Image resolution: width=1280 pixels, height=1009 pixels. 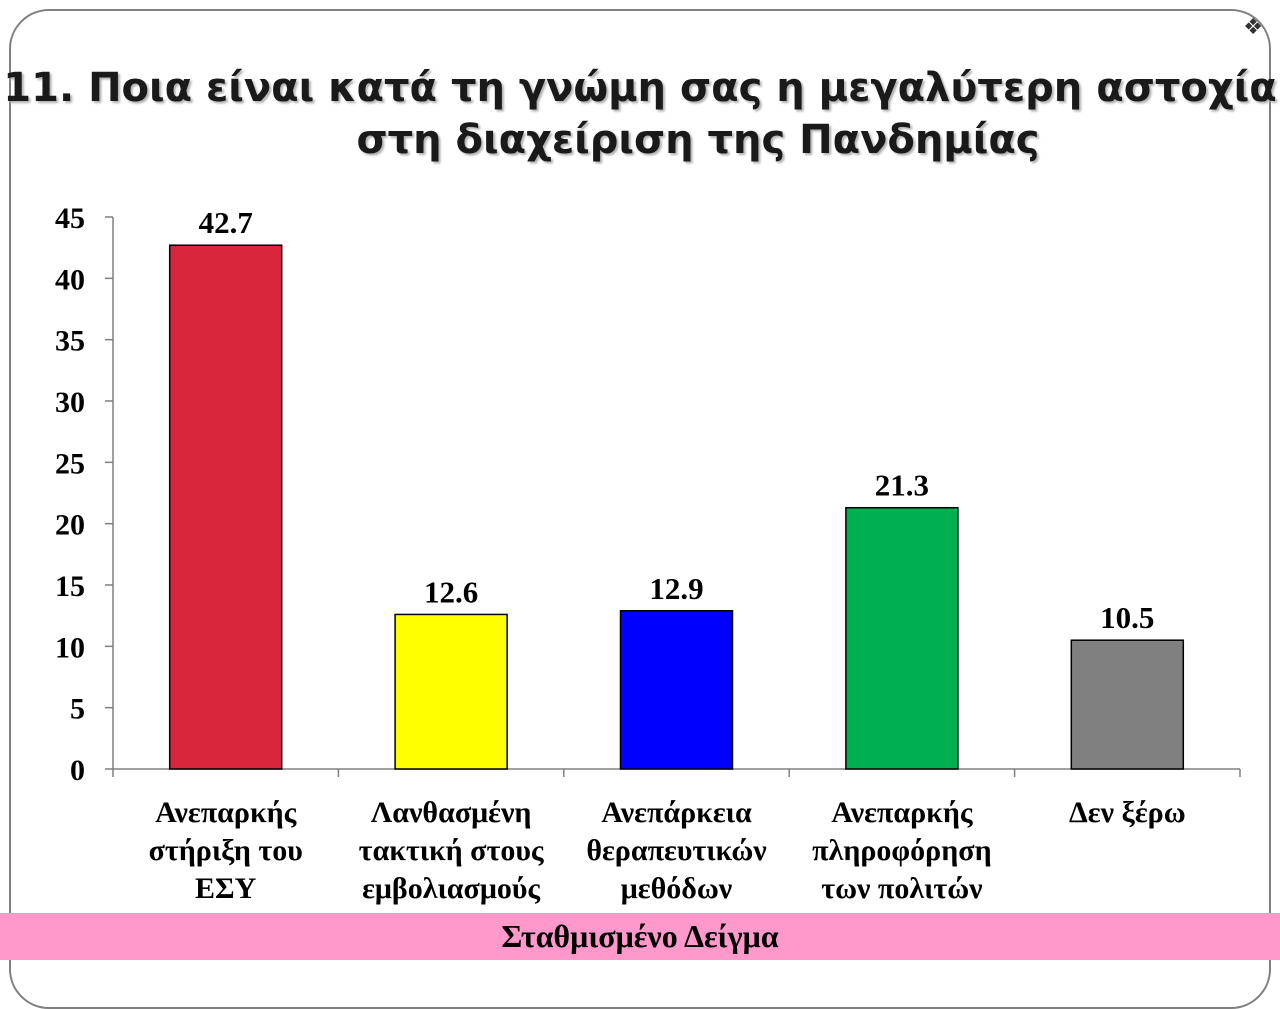 What do you see at coordinates (226, 888) in the screenshot?
I see `x-category-label: ΕΣΥ` at bounding box center [226, 888].